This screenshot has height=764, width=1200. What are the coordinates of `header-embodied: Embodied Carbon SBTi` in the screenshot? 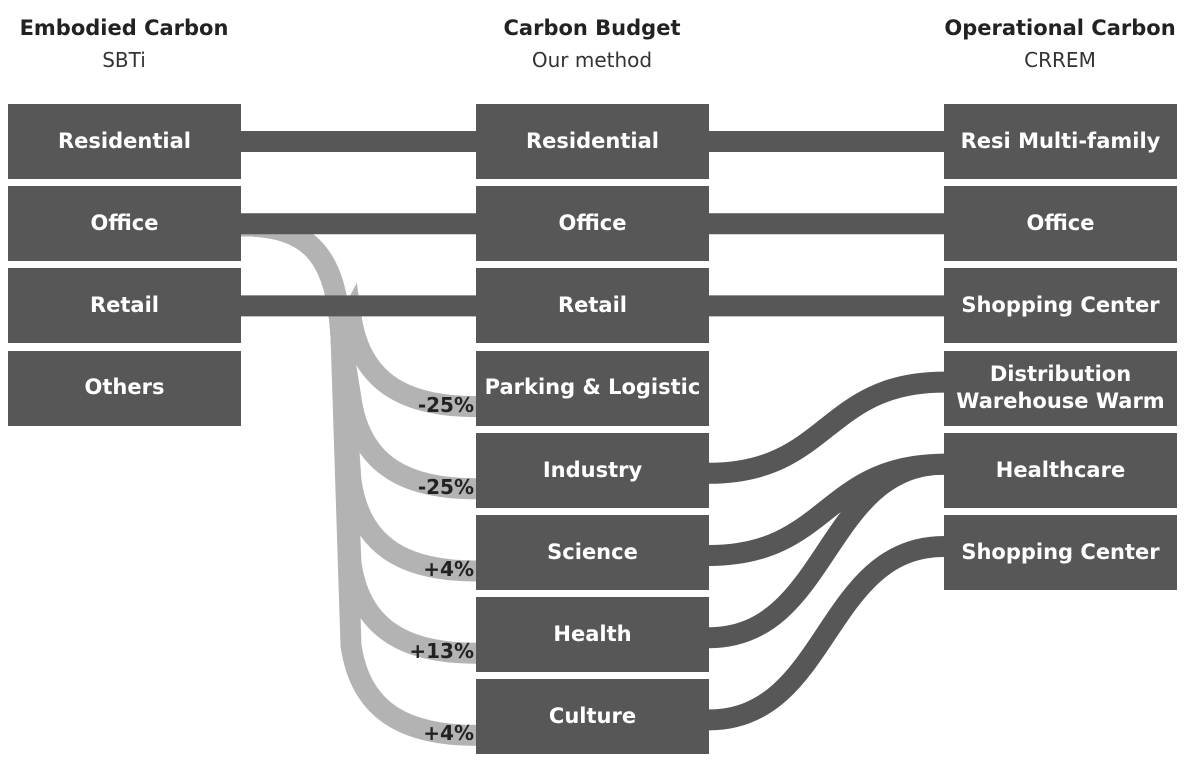 It's located at (137, 44).